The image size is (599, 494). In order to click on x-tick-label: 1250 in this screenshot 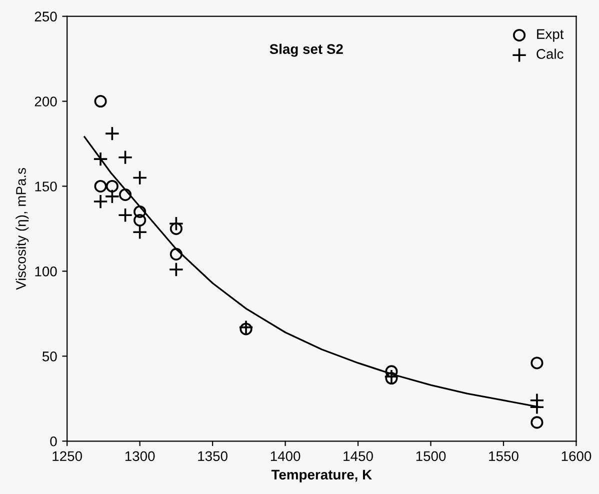, I will do `click(67, 456)`.